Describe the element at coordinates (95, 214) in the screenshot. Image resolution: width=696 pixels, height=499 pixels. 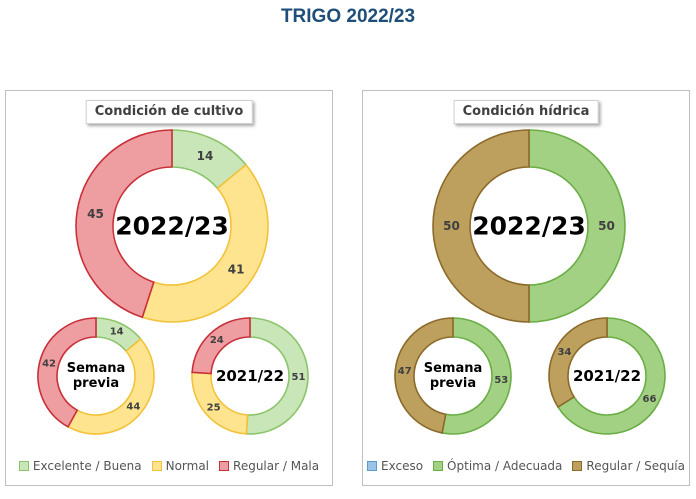
I see `data-label-main-mala: 45` at that location.